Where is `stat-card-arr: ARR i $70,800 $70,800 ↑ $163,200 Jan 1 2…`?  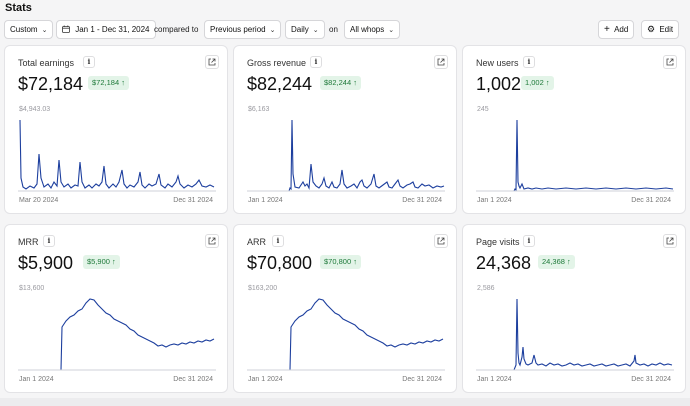
stat-card-arr: ARR i $70,800 $70,800 ↑ $163,200 Jan 1 2… is located at coordinates (345, 308).